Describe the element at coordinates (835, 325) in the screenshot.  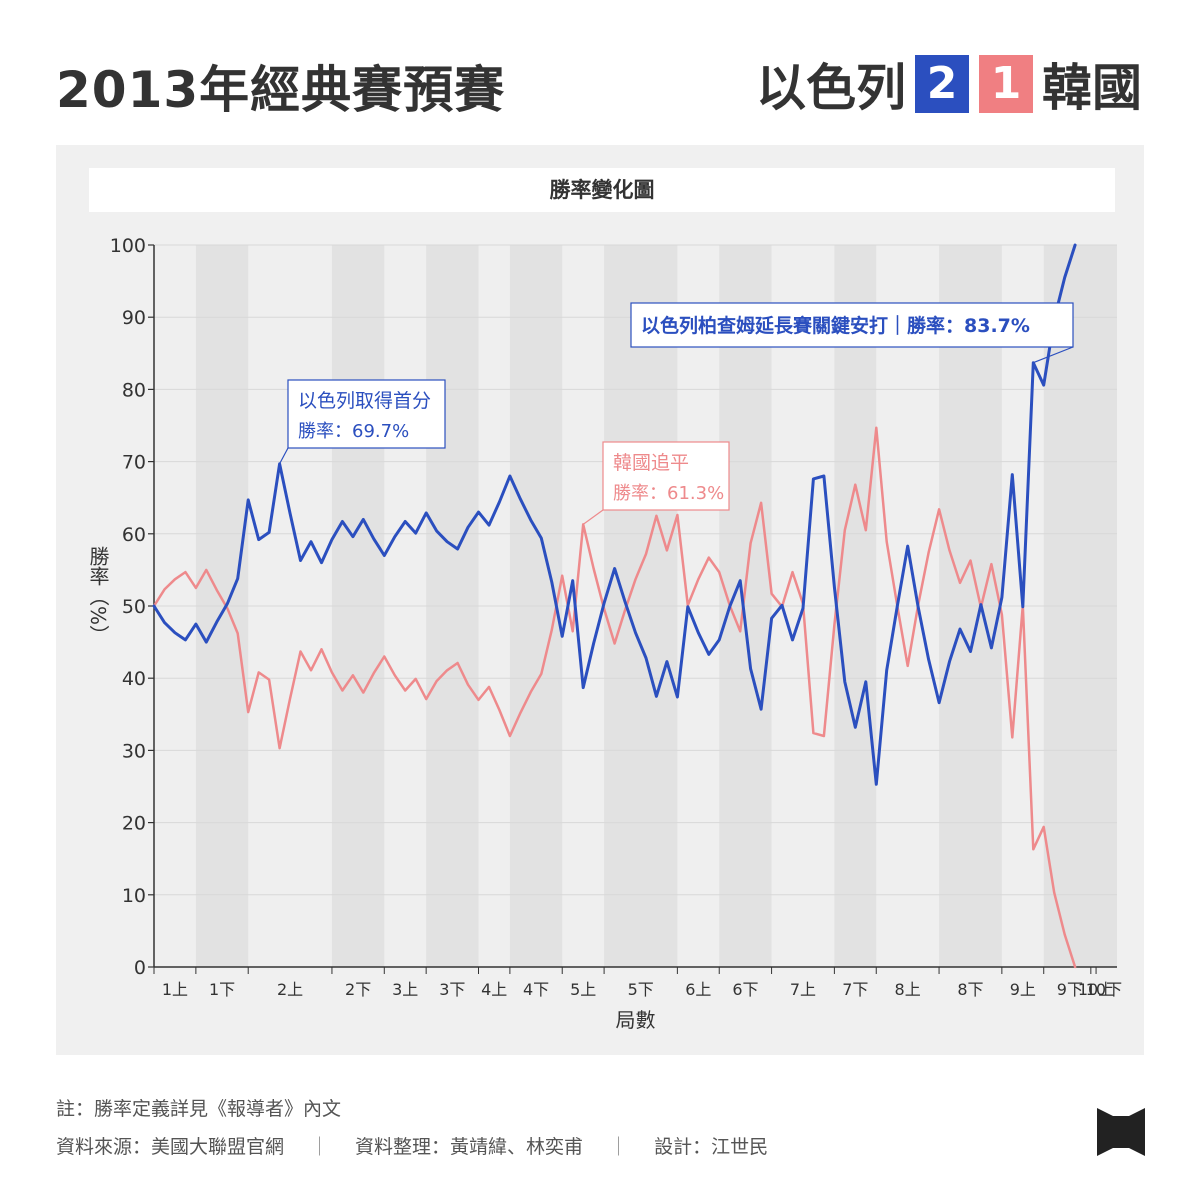
I see `annotation-text: 以色列柏查姆延長賽關鍵安打｜勝率：83.7%` at that location.